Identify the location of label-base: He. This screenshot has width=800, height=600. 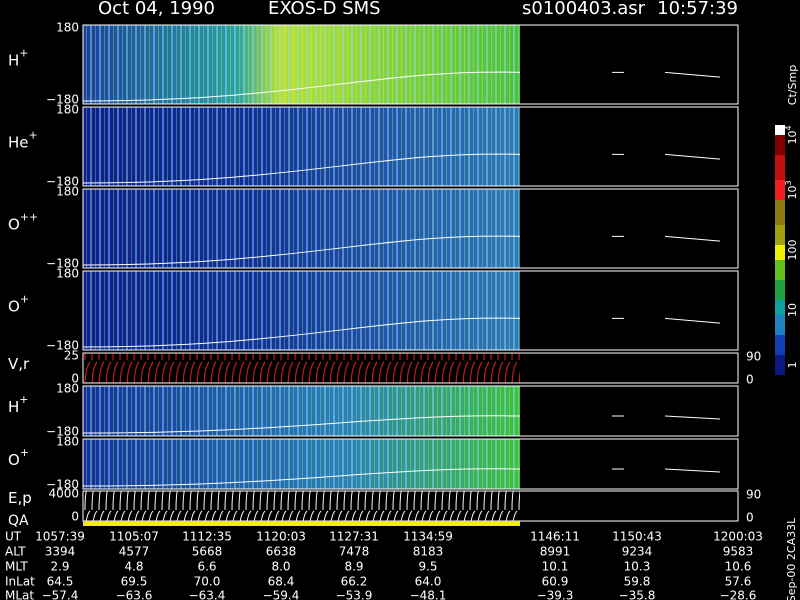
(18, 142).